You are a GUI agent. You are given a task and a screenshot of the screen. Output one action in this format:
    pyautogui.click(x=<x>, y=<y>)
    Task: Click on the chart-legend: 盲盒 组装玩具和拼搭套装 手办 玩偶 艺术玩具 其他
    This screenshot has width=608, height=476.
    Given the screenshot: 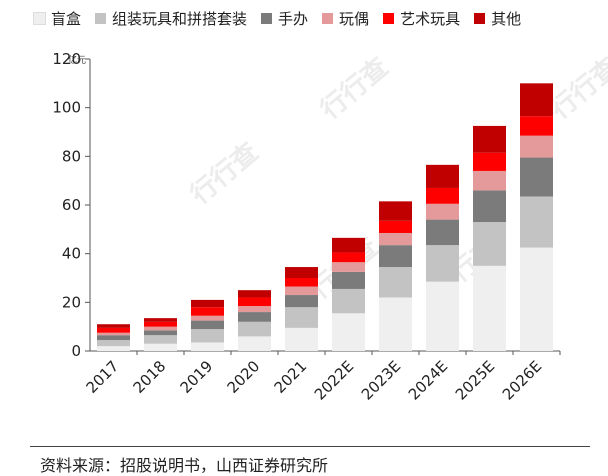 What is the action you would take?
    pyautogui.click(x=284, y=18)
    